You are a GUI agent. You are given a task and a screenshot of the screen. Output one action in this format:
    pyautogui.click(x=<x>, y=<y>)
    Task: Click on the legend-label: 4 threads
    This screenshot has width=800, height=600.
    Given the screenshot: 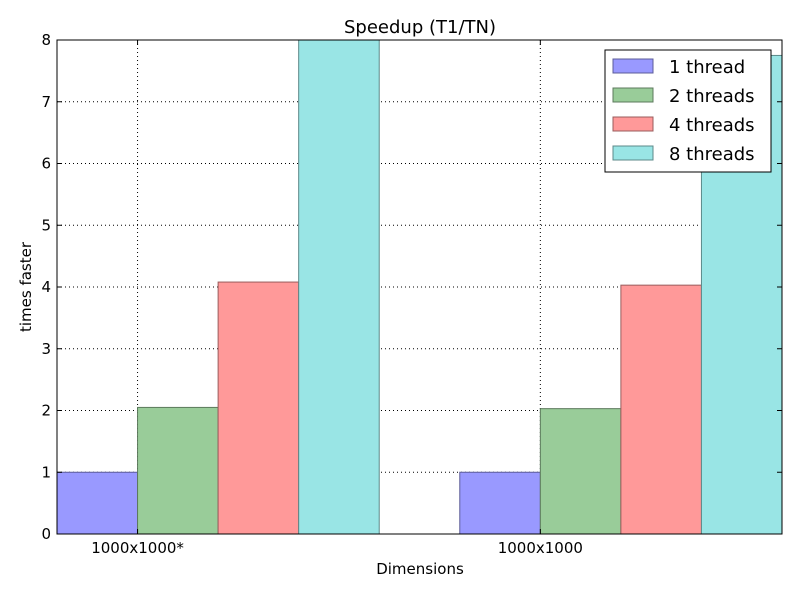 What is the action you would take?
    pyautogui.click(x=712, y=125)
    